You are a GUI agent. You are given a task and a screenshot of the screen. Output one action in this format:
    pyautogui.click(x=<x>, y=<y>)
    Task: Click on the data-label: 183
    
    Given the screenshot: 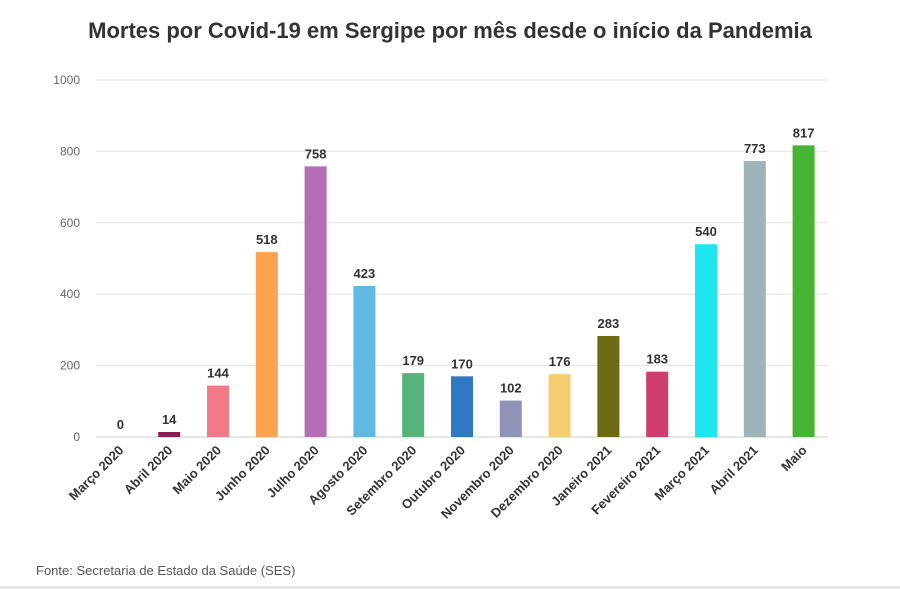 What is the action you would take?
    pyautogui.click(x=657, y=359)
    